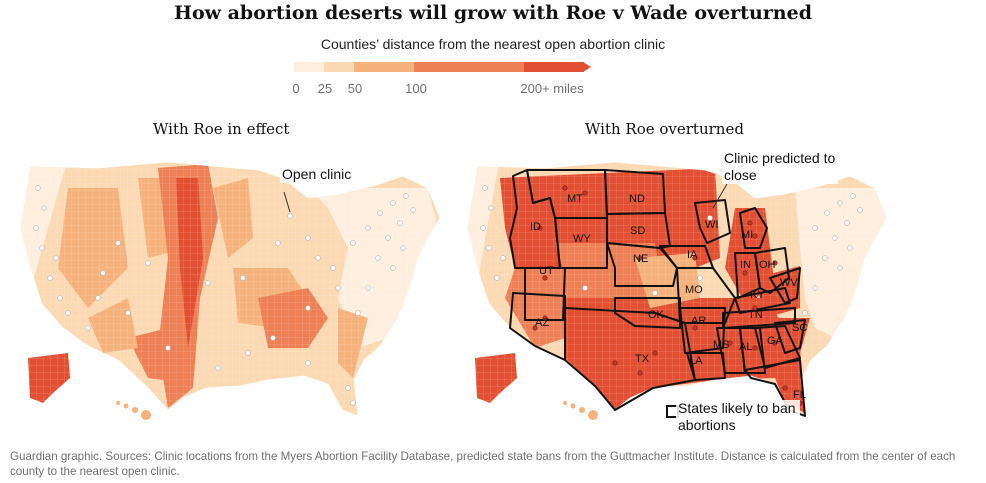 The height and width of the screenshot is (483, 986). What do you see at coordinates (757, 295) in the screenshot?
I see `state-label: KY` at bounding box center [757, 295].